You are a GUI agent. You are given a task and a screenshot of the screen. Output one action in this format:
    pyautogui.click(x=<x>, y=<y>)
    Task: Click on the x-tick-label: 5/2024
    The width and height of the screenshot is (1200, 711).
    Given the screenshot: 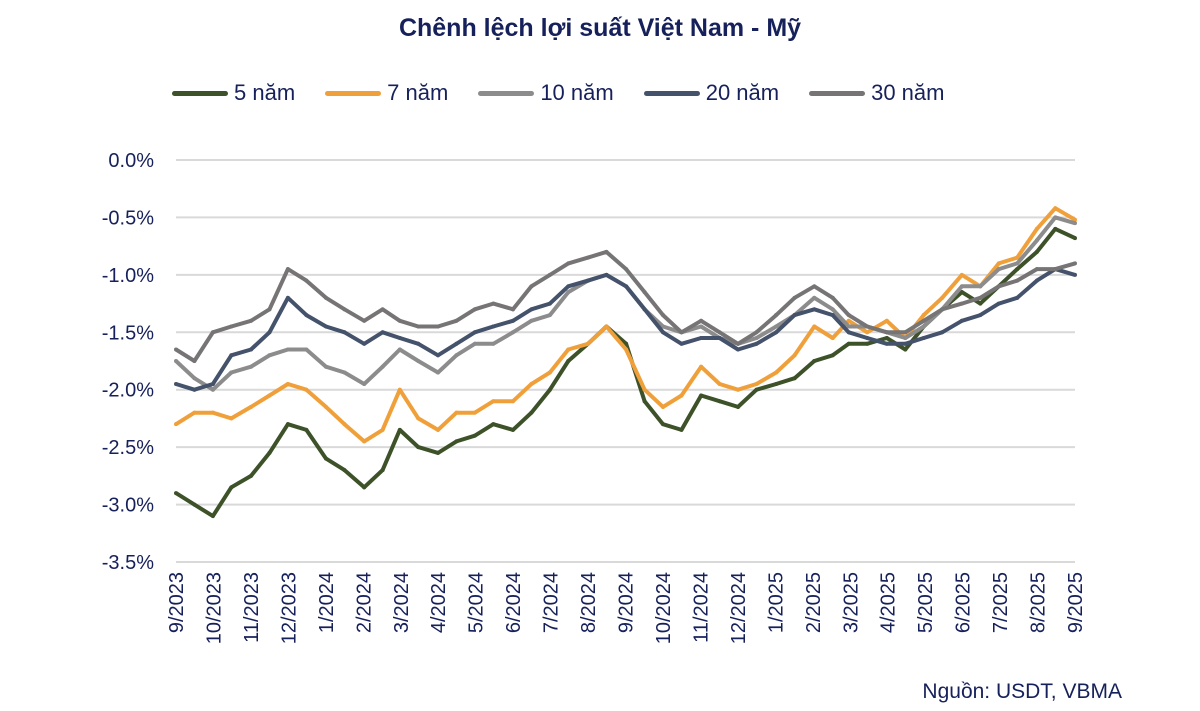 What is the action you would take?
    pyautogui.click(x=477, y=602)
    